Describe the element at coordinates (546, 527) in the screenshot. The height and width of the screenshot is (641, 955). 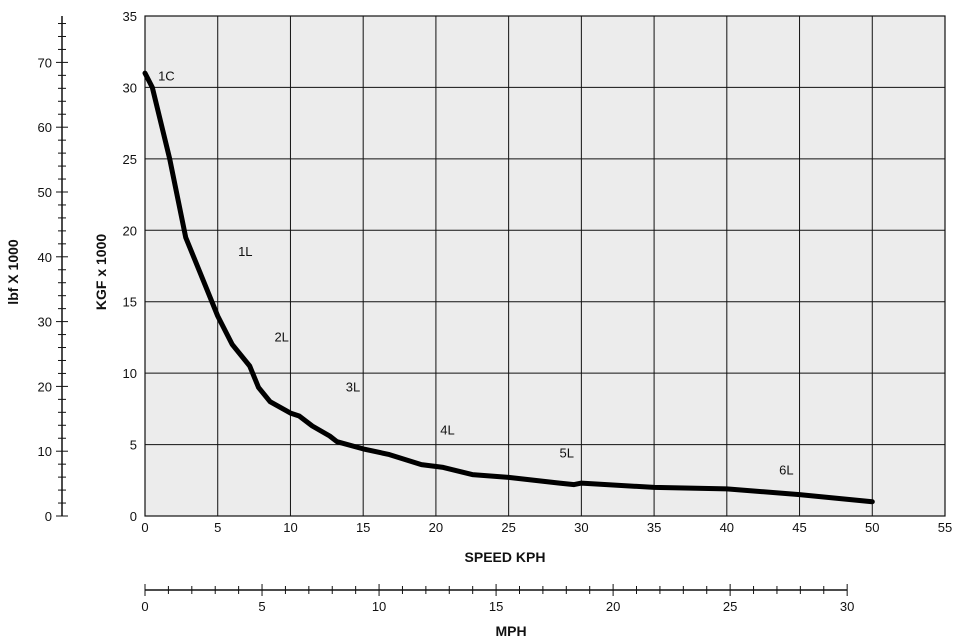
I see `x-axis-ticks: 0 5 10 15 20 25 30 35 40 45 50 55` at that location.